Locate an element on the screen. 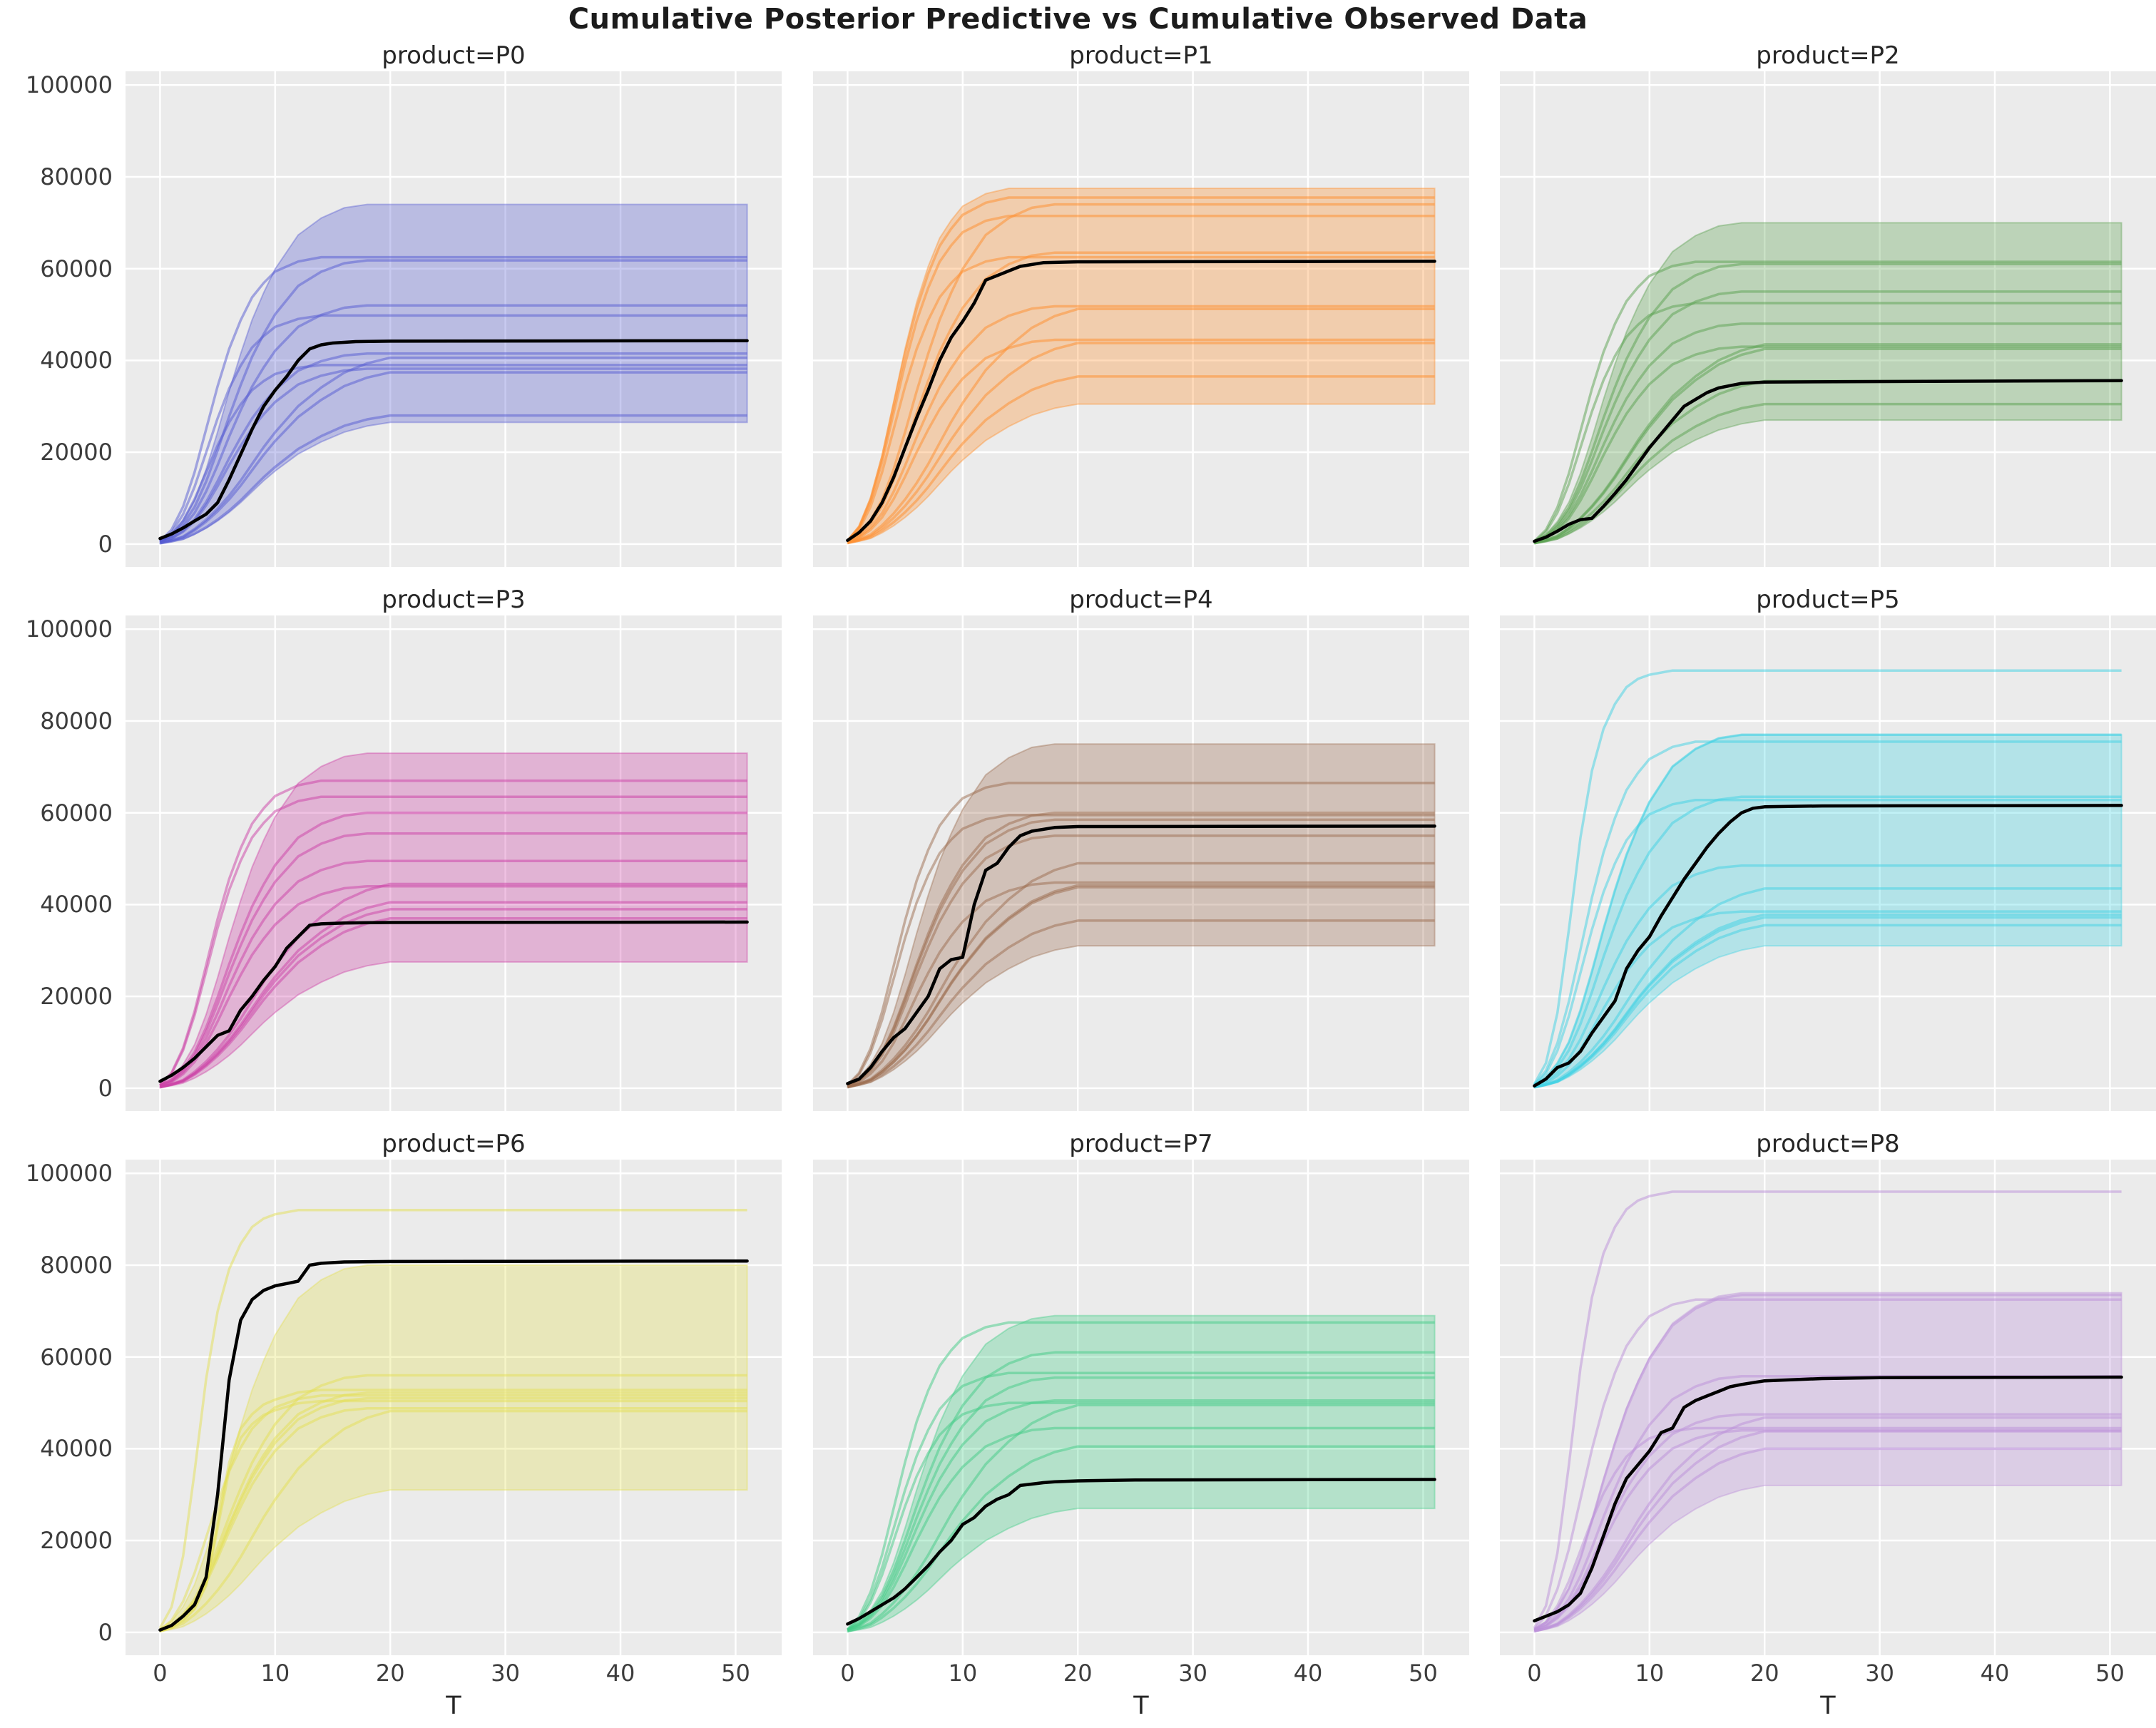  y-tick-label: 80000 is located at coordinates (76, 721).